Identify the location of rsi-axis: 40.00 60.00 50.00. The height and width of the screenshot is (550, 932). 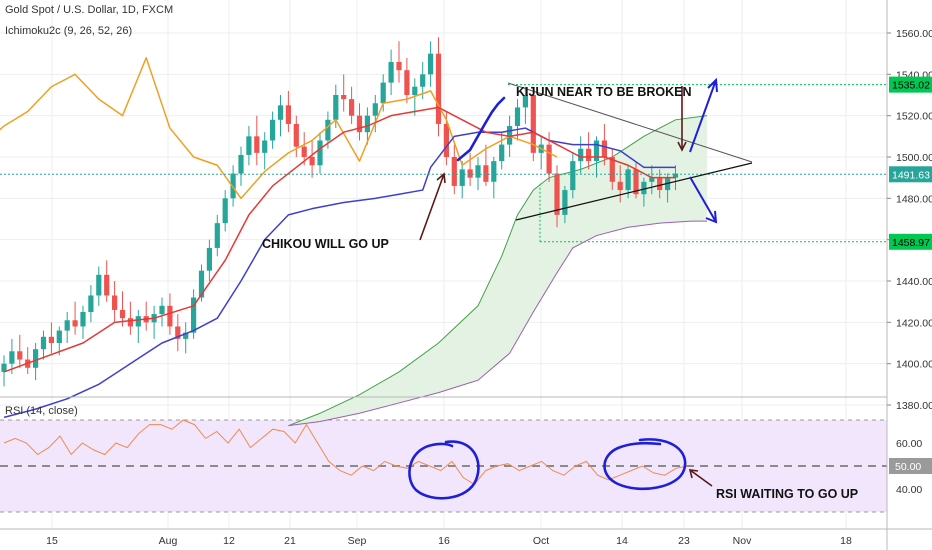
(910, 467).